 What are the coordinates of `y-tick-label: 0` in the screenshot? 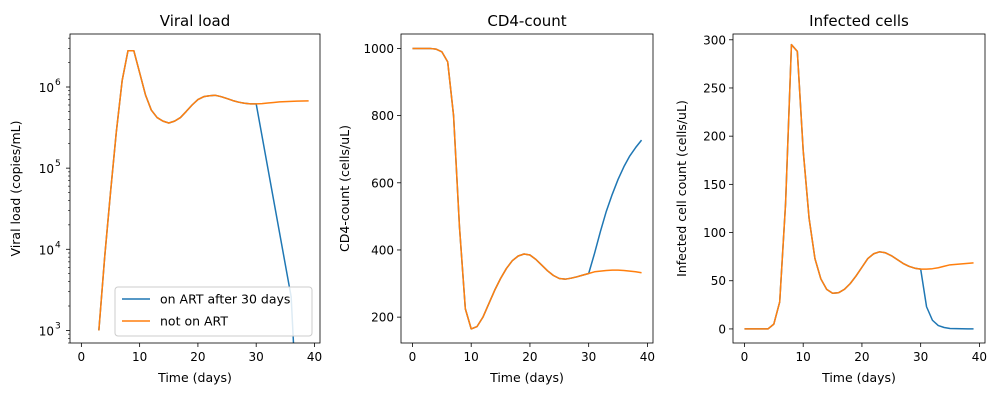 It's located at (722, 329).